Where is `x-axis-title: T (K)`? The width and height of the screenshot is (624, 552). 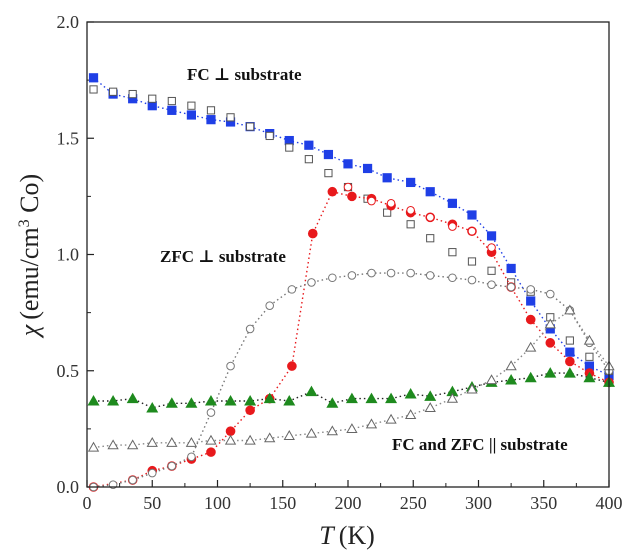 x-axis-title: T (K) is located at coordinates (347, 535).